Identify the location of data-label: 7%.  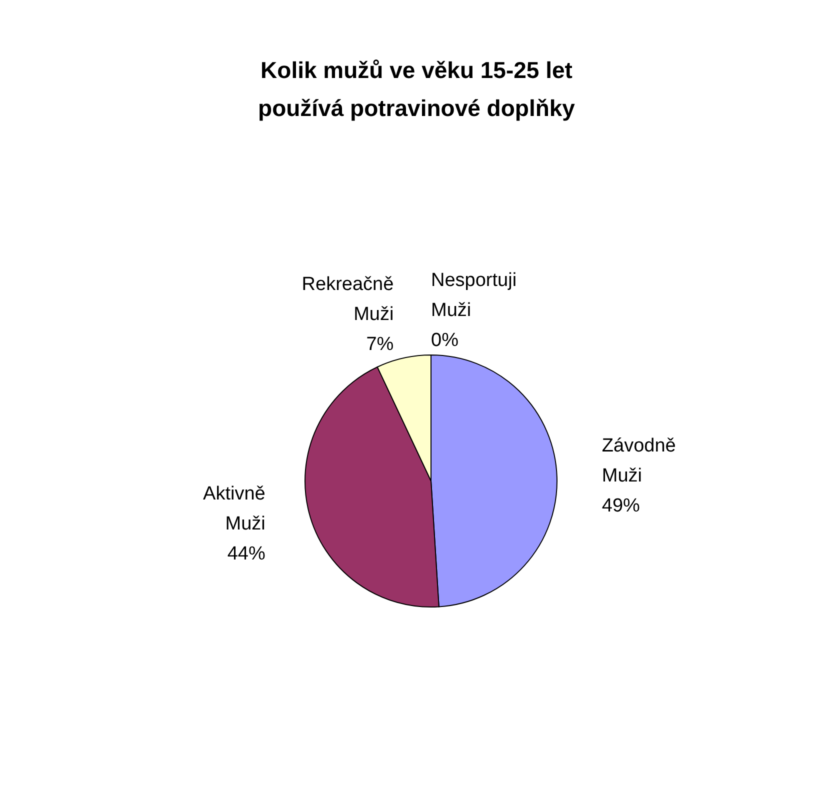
(380, 345).